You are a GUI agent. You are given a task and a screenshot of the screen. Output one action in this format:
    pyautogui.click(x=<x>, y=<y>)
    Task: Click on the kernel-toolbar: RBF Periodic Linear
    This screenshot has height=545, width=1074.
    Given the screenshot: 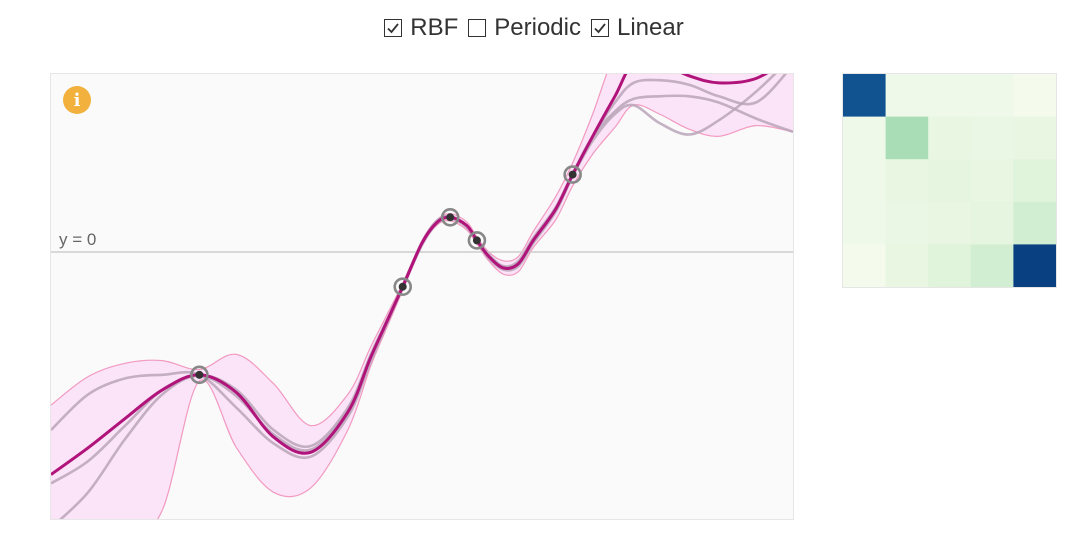 What is the action you would take?
    pyautogui.click(x=537, y=28)
    